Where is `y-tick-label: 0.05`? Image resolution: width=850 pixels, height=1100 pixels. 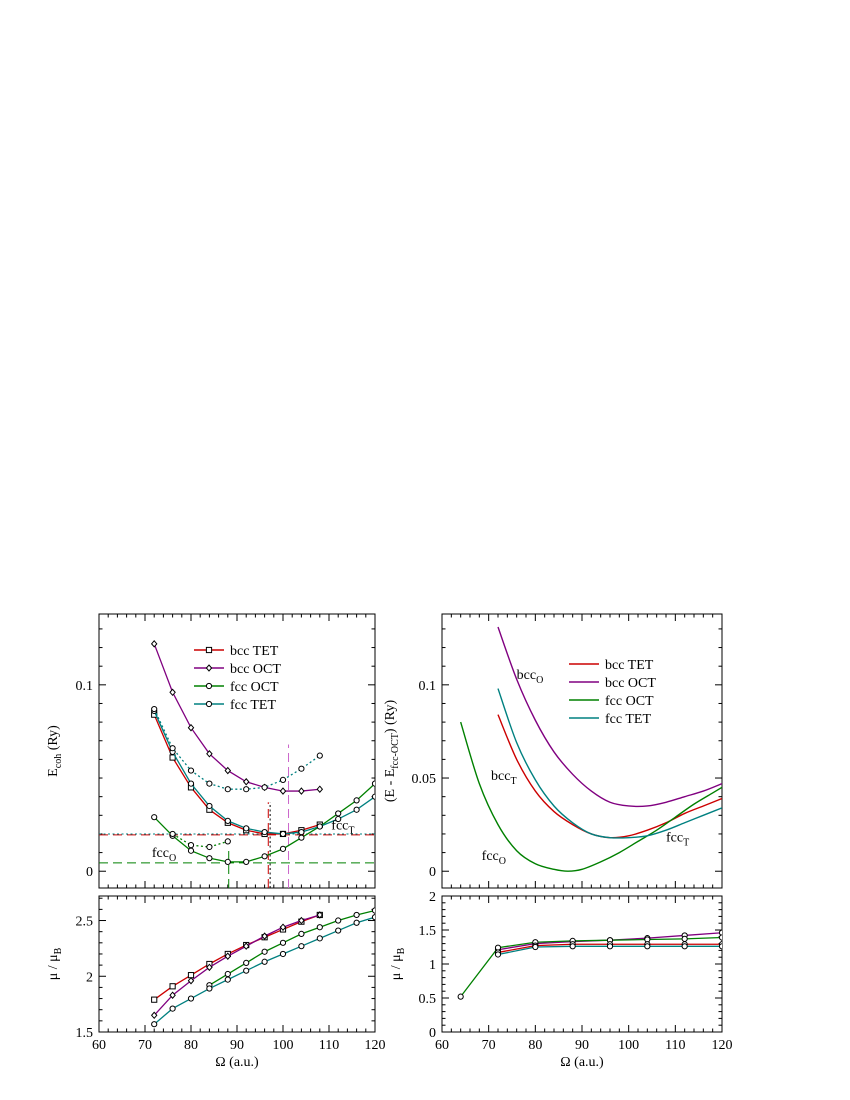 y-tick-label: 0.05 is located at coordinates (424, 779).